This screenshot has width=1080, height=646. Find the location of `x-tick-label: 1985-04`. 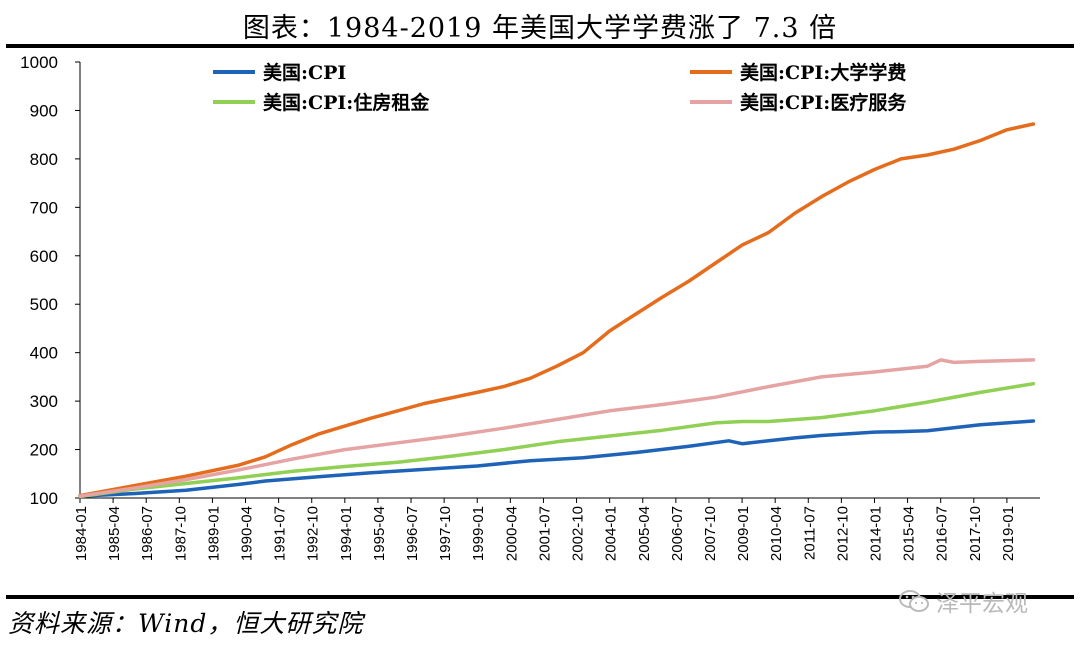

x-tick-label: 1985-04 is located at coordinates (114, 533).